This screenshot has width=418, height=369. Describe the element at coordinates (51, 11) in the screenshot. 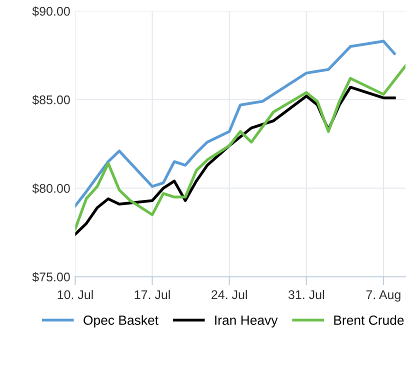

I see `y-tick-label: $90.00` at that location.